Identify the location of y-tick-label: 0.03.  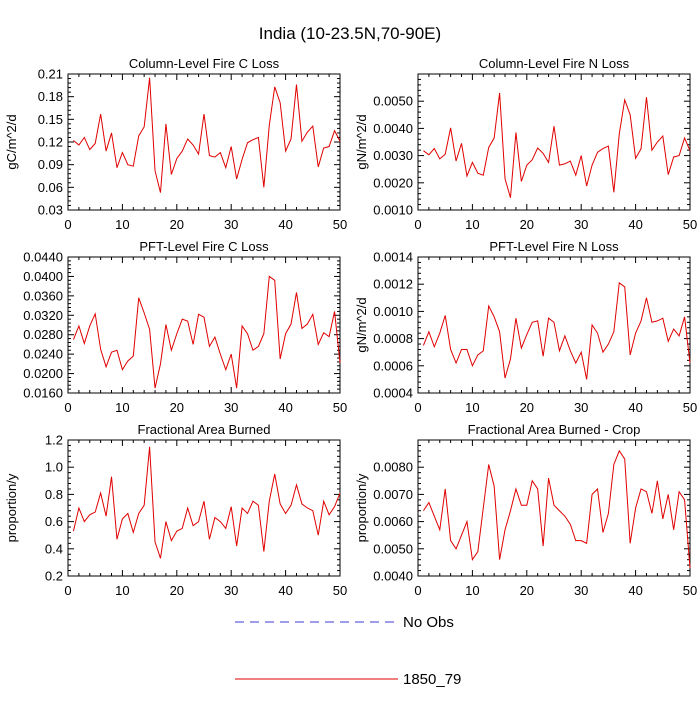
(50, 210).